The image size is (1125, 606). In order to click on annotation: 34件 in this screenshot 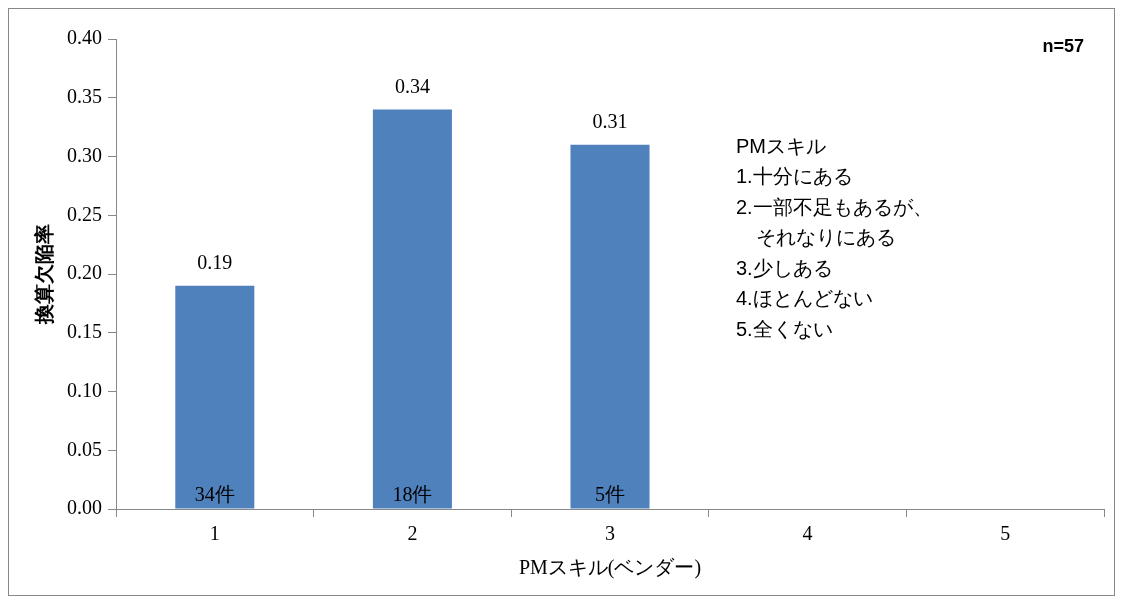, I will do `click(214, 494)`.